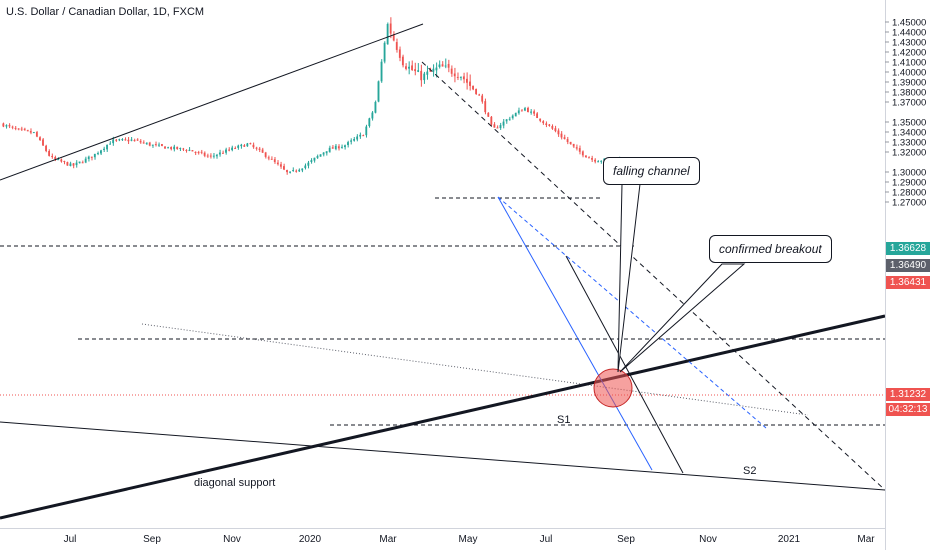  I want to click on last-price-tag: 1.31232, so click(908, 394).